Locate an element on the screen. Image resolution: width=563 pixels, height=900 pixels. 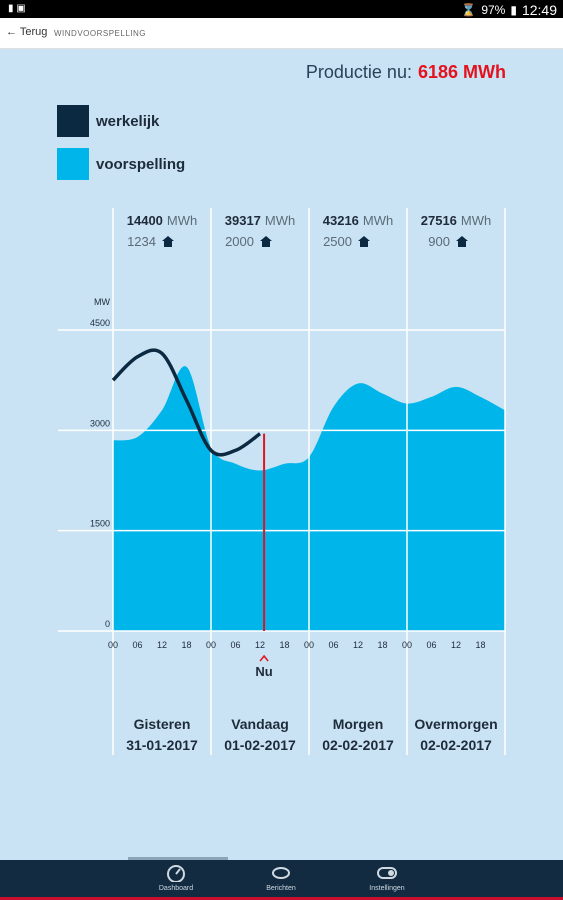
bottom-nav: Dashboard Berichten Instellingen is located at coordinates (281, 880).